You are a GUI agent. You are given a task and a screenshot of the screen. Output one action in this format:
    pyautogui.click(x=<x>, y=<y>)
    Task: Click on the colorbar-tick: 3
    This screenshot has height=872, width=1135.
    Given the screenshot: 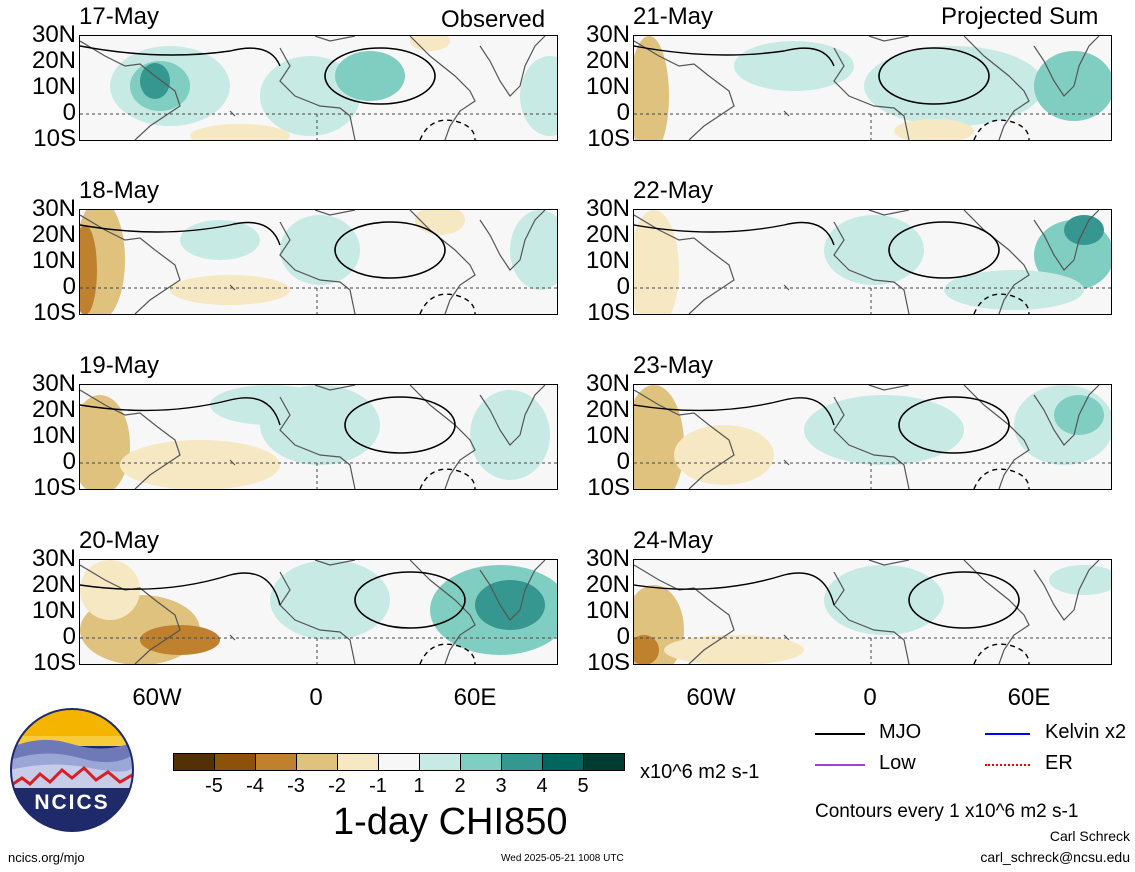 What is the action you would take?
    pyautogui.click(x=501, y=786)
    